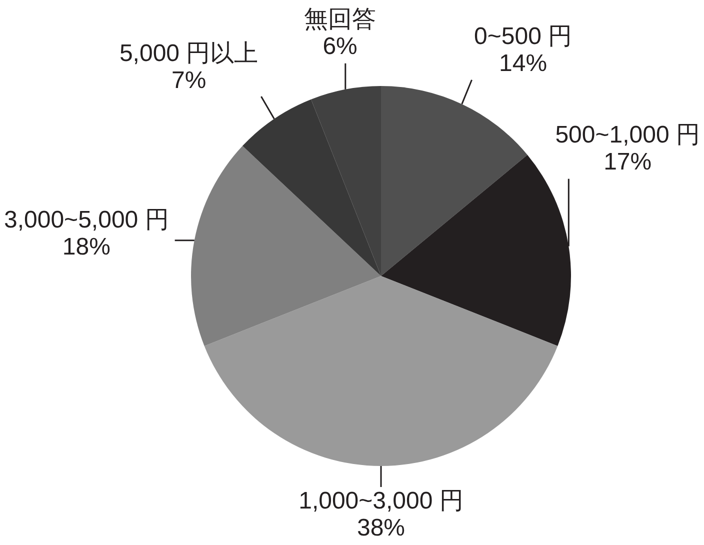 The image size is (704, 545). Describe the element at coordinates (188, 80) in the screenshot. I see `data-label: 7%` at that location.